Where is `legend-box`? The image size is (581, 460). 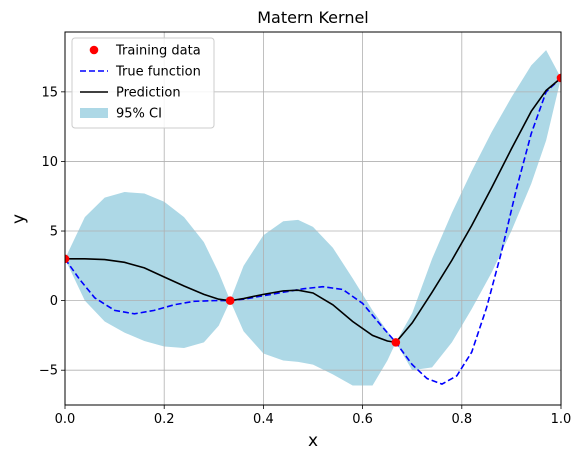 legend-box is located at coordinates (143, 83).